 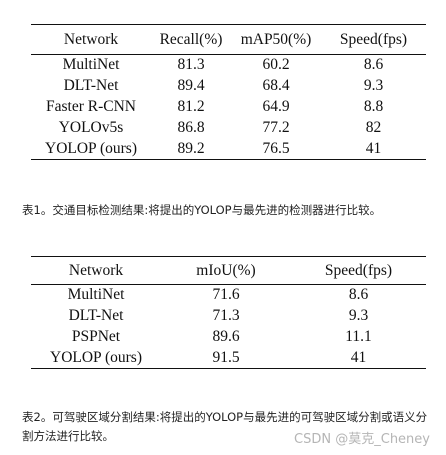 I want to click on cell-map50: 77.2, so click(x=276, y=127).